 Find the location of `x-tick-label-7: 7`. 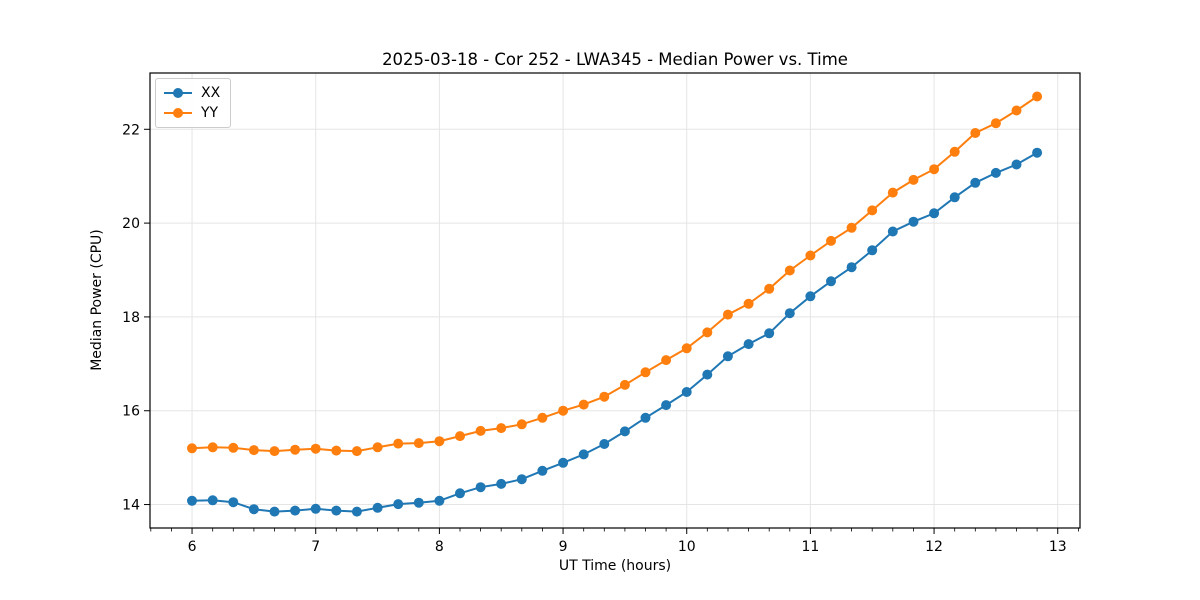

x-tick-label-7: 7 is located at coordinates (315, 547).